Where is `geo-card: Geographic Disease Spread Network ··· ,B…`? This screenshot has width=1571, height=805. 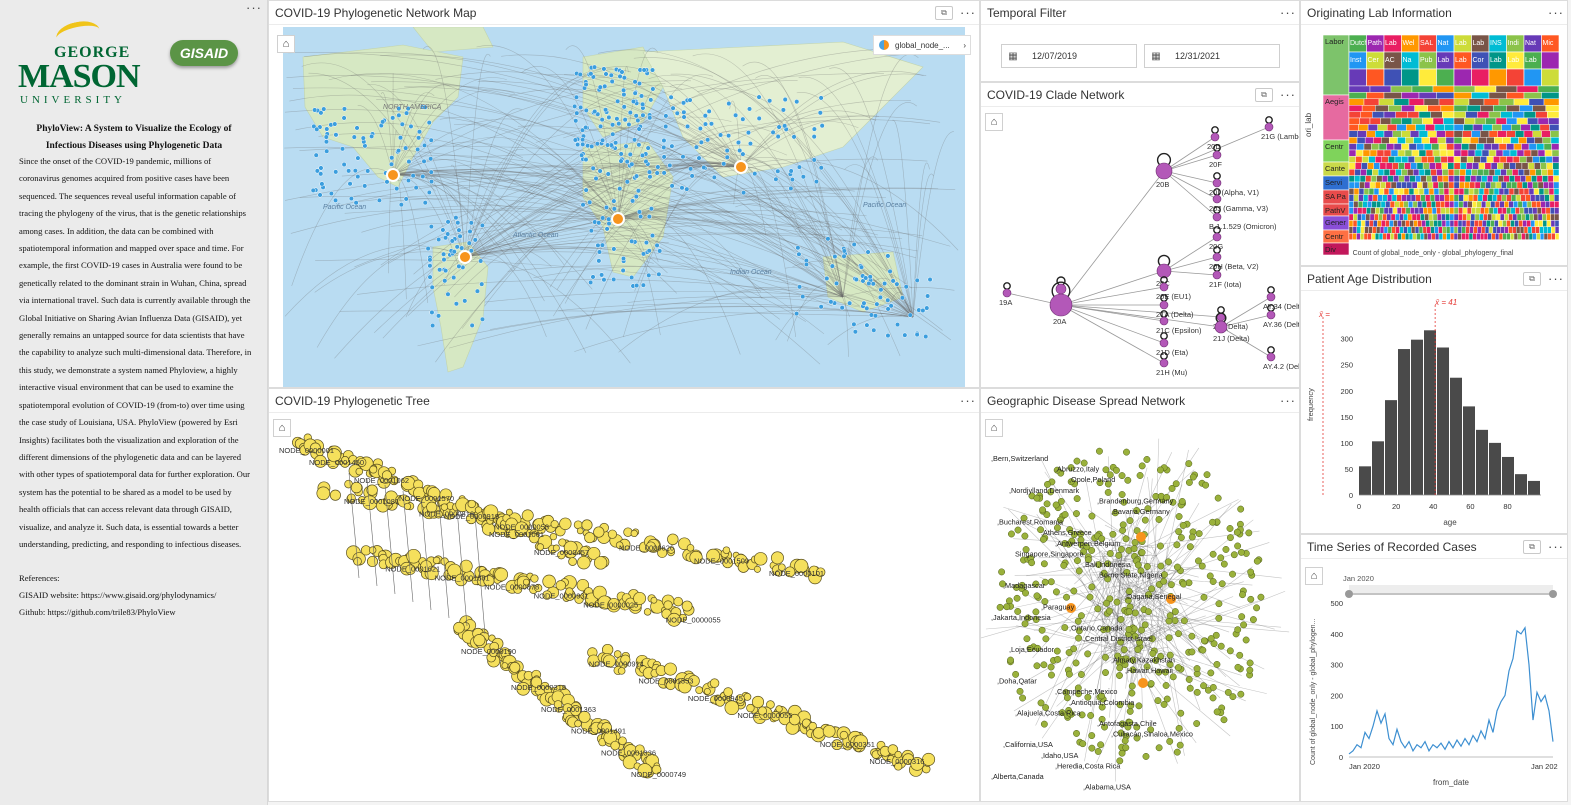
geo-card: Geographic Disease Spread Network ··· ,B… is located at coordinates (1140, 595).